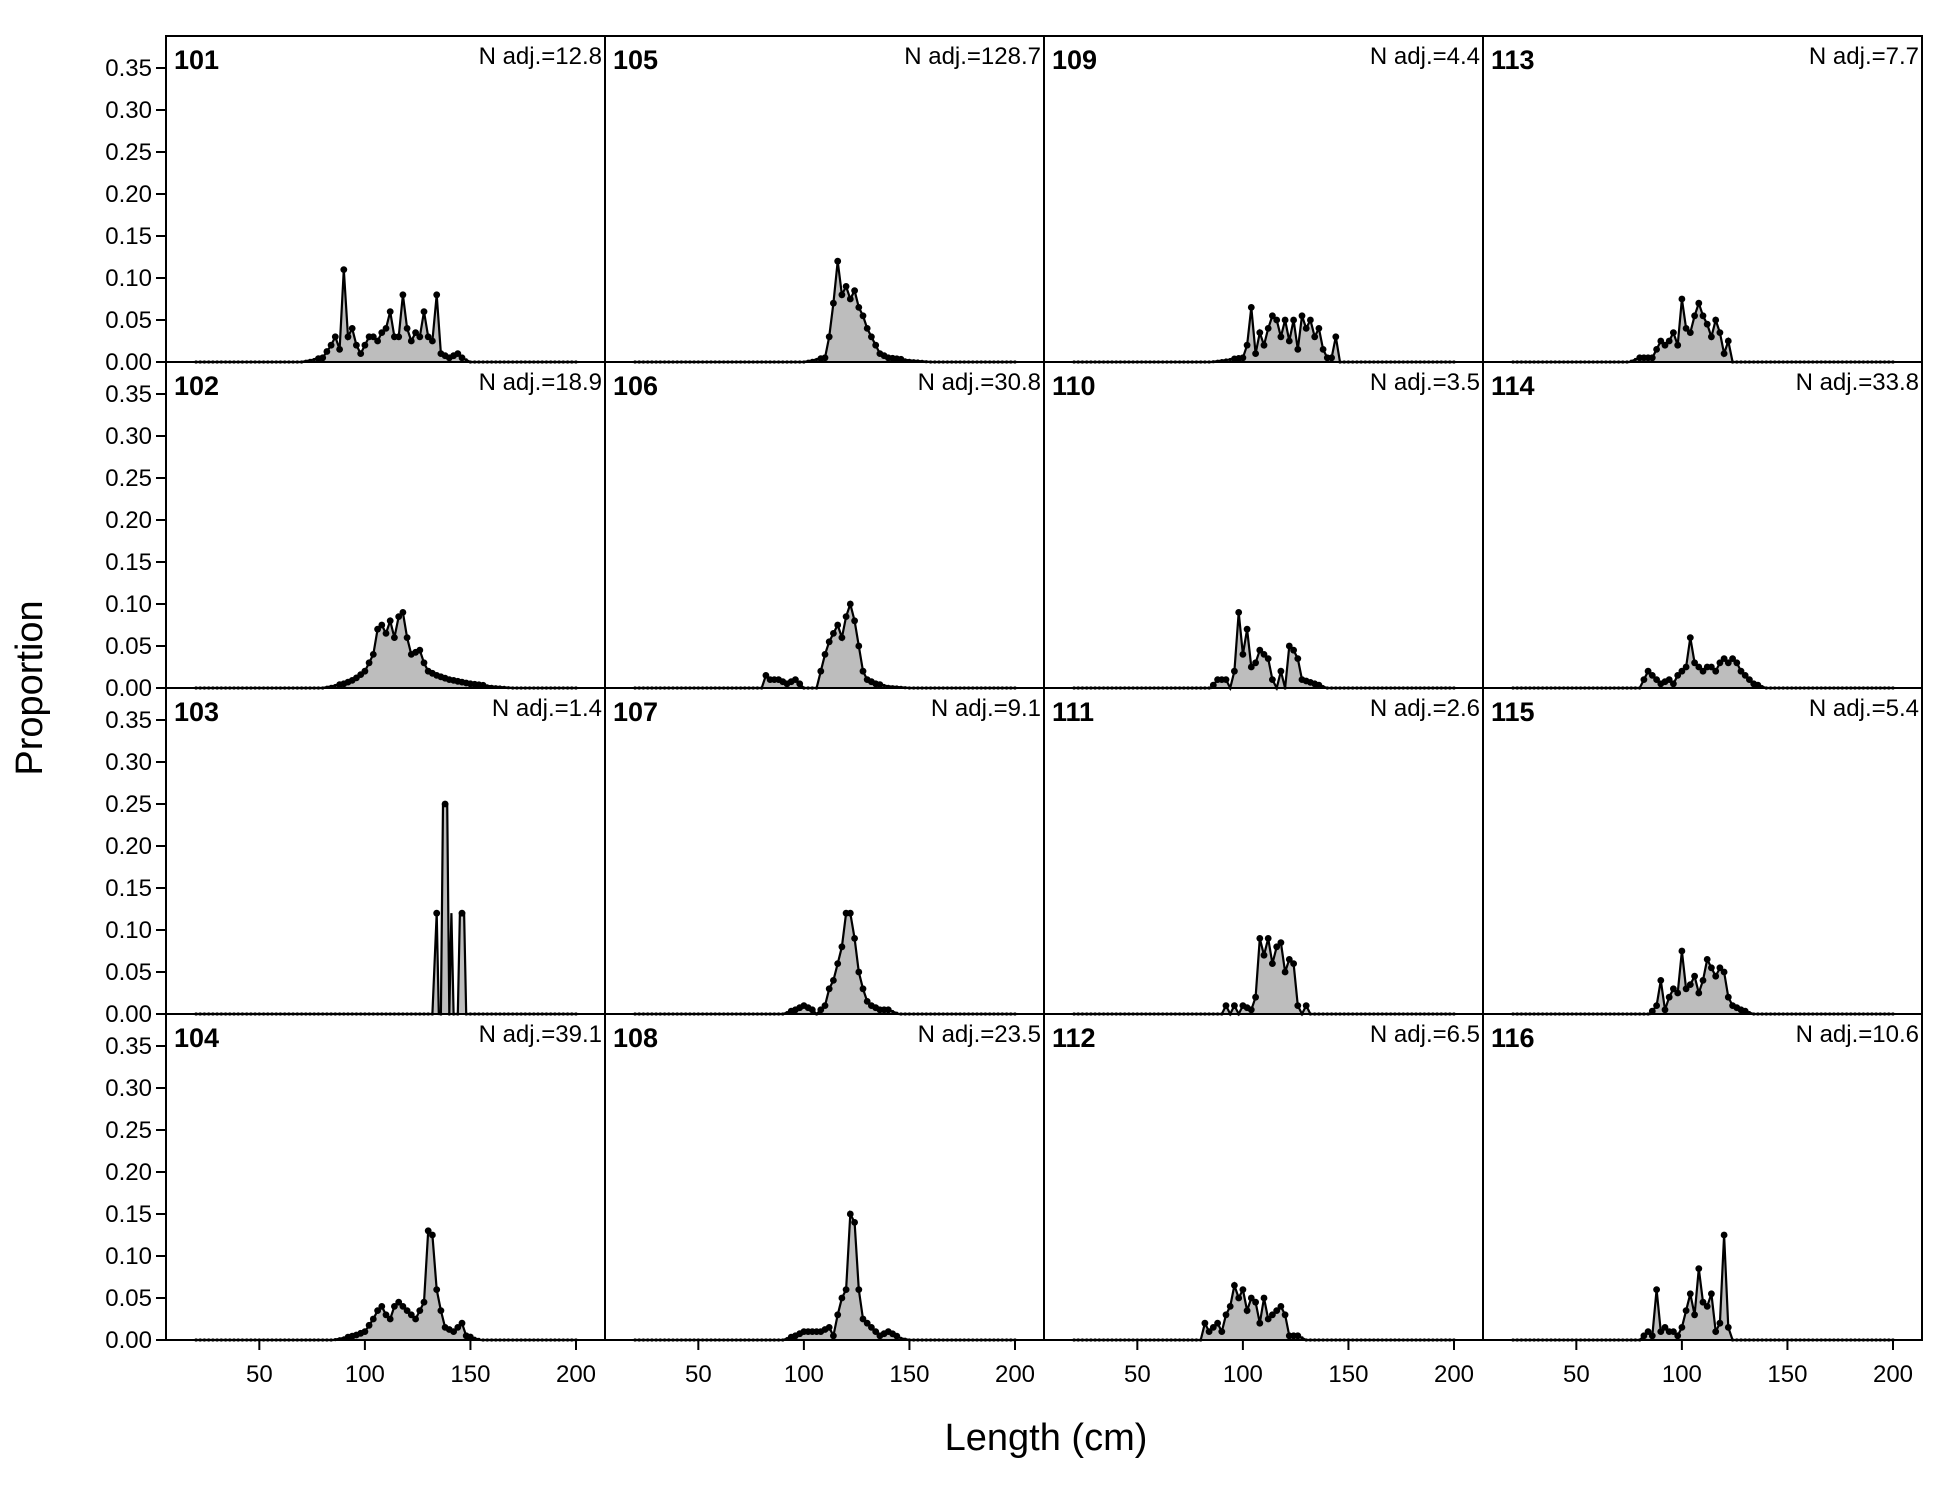 Image resolution: width=1950 pixels, height=1500 pixels. Describe the element at coordinates (385, 525) in the screenshot. I see `panel-102: 102 N adj.=18.9` at that location.